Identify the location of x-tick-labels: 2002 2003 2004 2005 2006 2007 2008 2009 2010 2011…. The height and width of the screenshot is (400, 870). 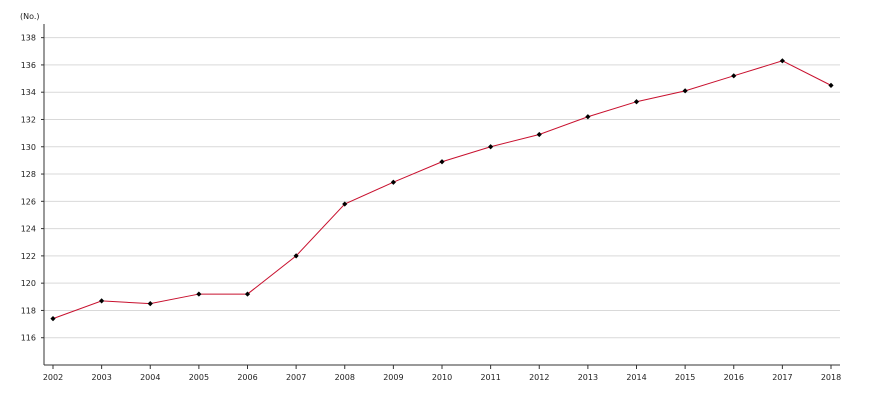
(442, 373).